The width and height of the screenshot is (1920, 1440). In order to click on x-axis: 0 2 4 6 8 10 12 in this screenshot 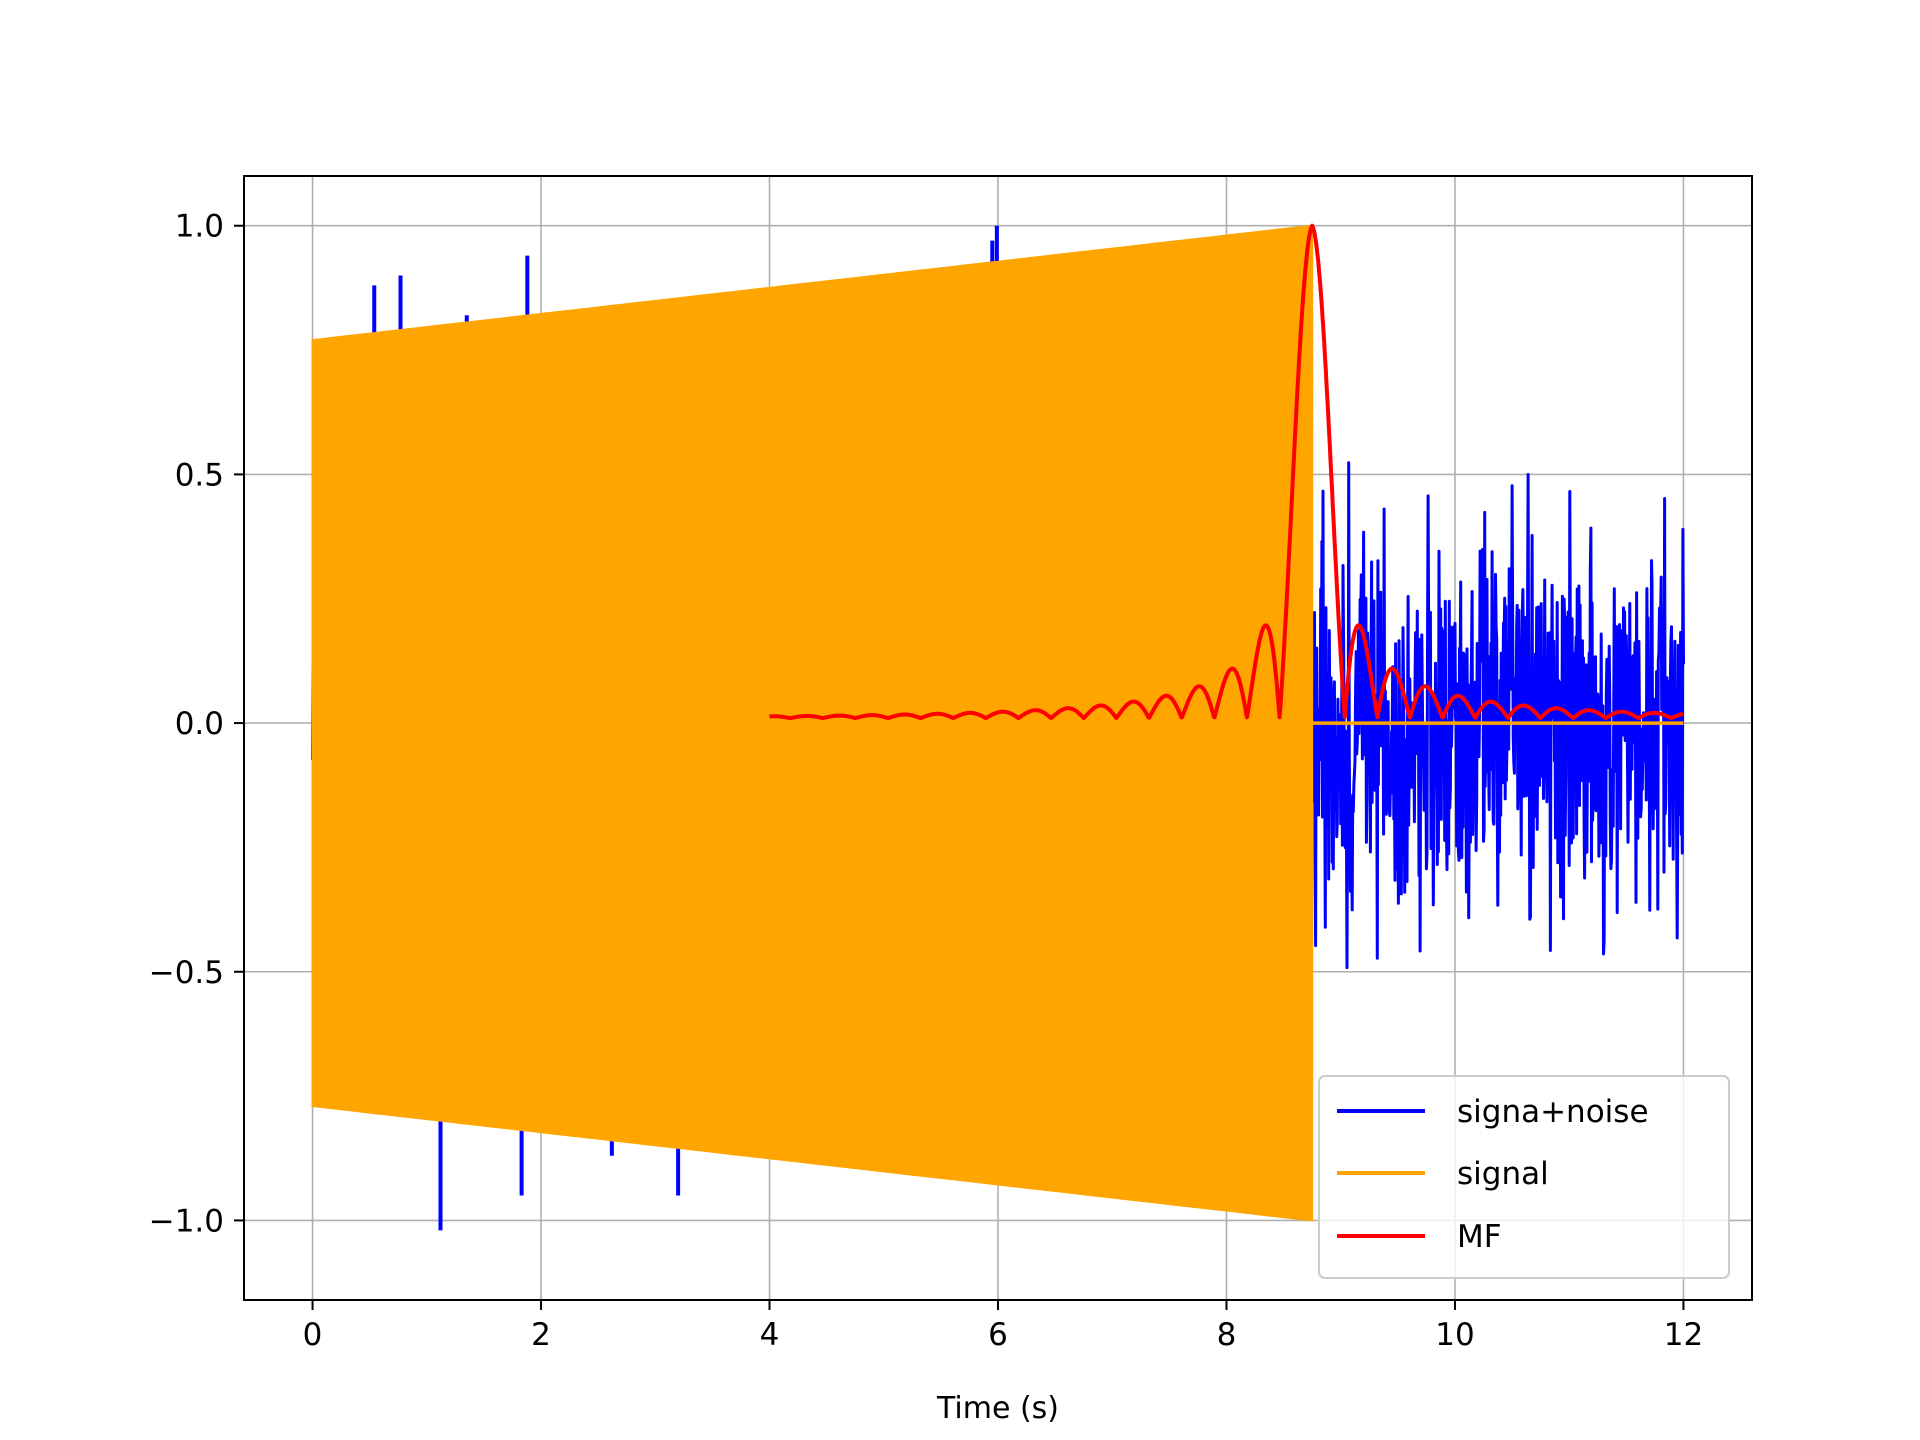, I will do `click(1003, 1326)`.